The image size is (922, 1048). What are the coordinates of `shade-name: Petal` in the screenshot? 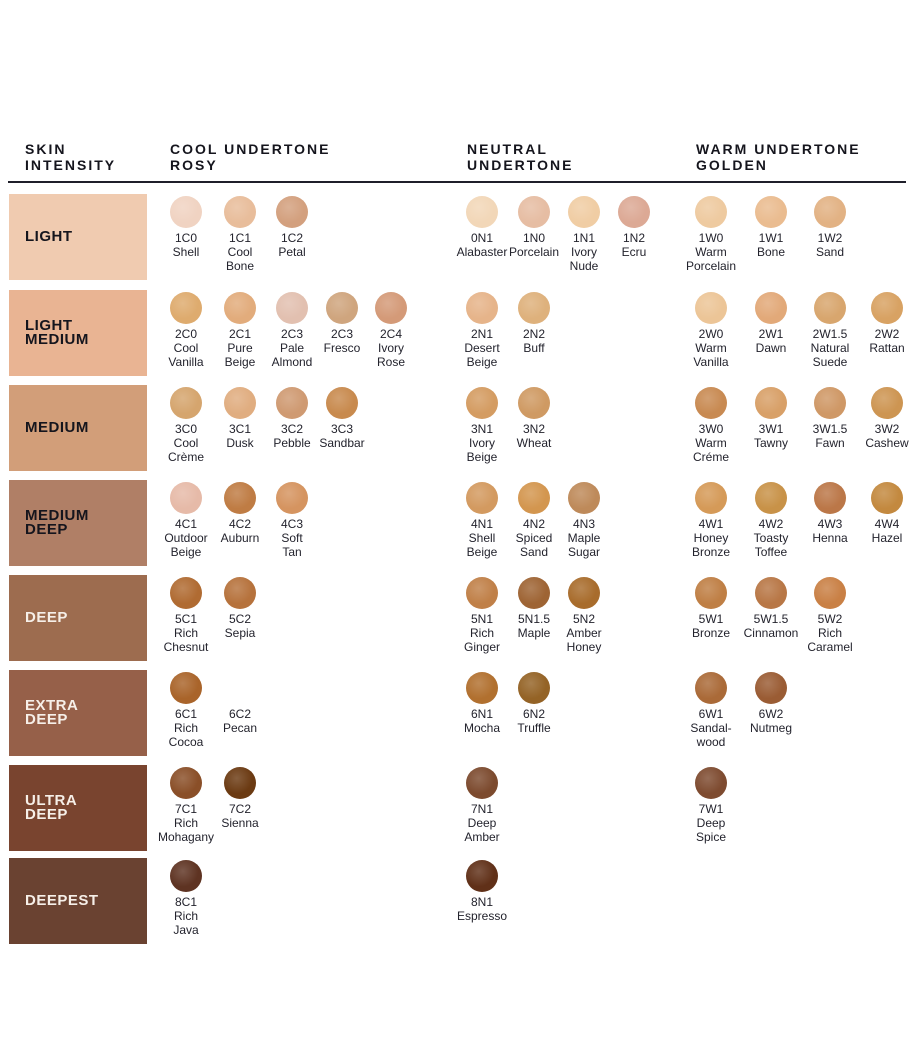 It's located at (292, 252).